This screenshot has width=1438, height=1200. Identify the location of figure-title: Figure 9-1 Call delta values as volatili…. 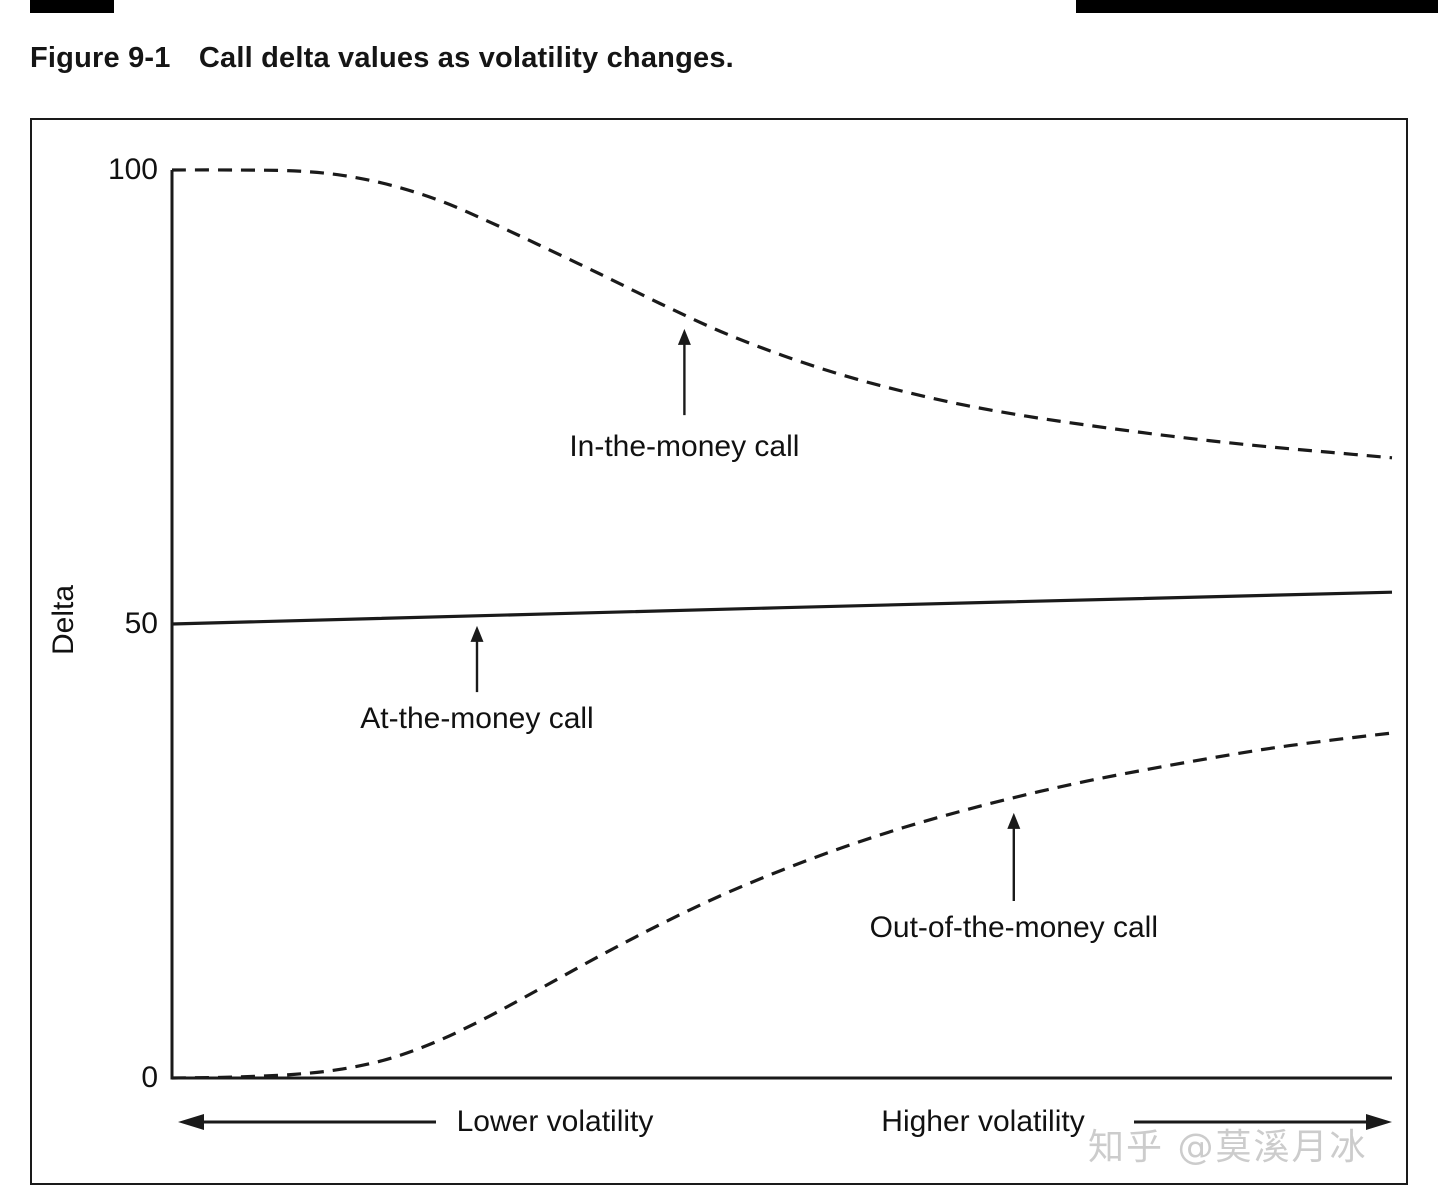
(382, 58).